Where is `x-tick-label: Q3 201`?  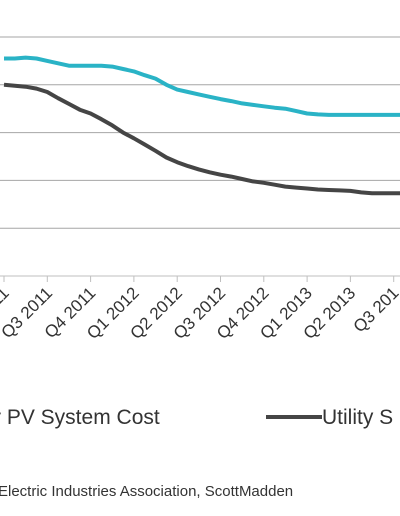
x-tick-label: Q3 201 is located at coordinates (375, 309).